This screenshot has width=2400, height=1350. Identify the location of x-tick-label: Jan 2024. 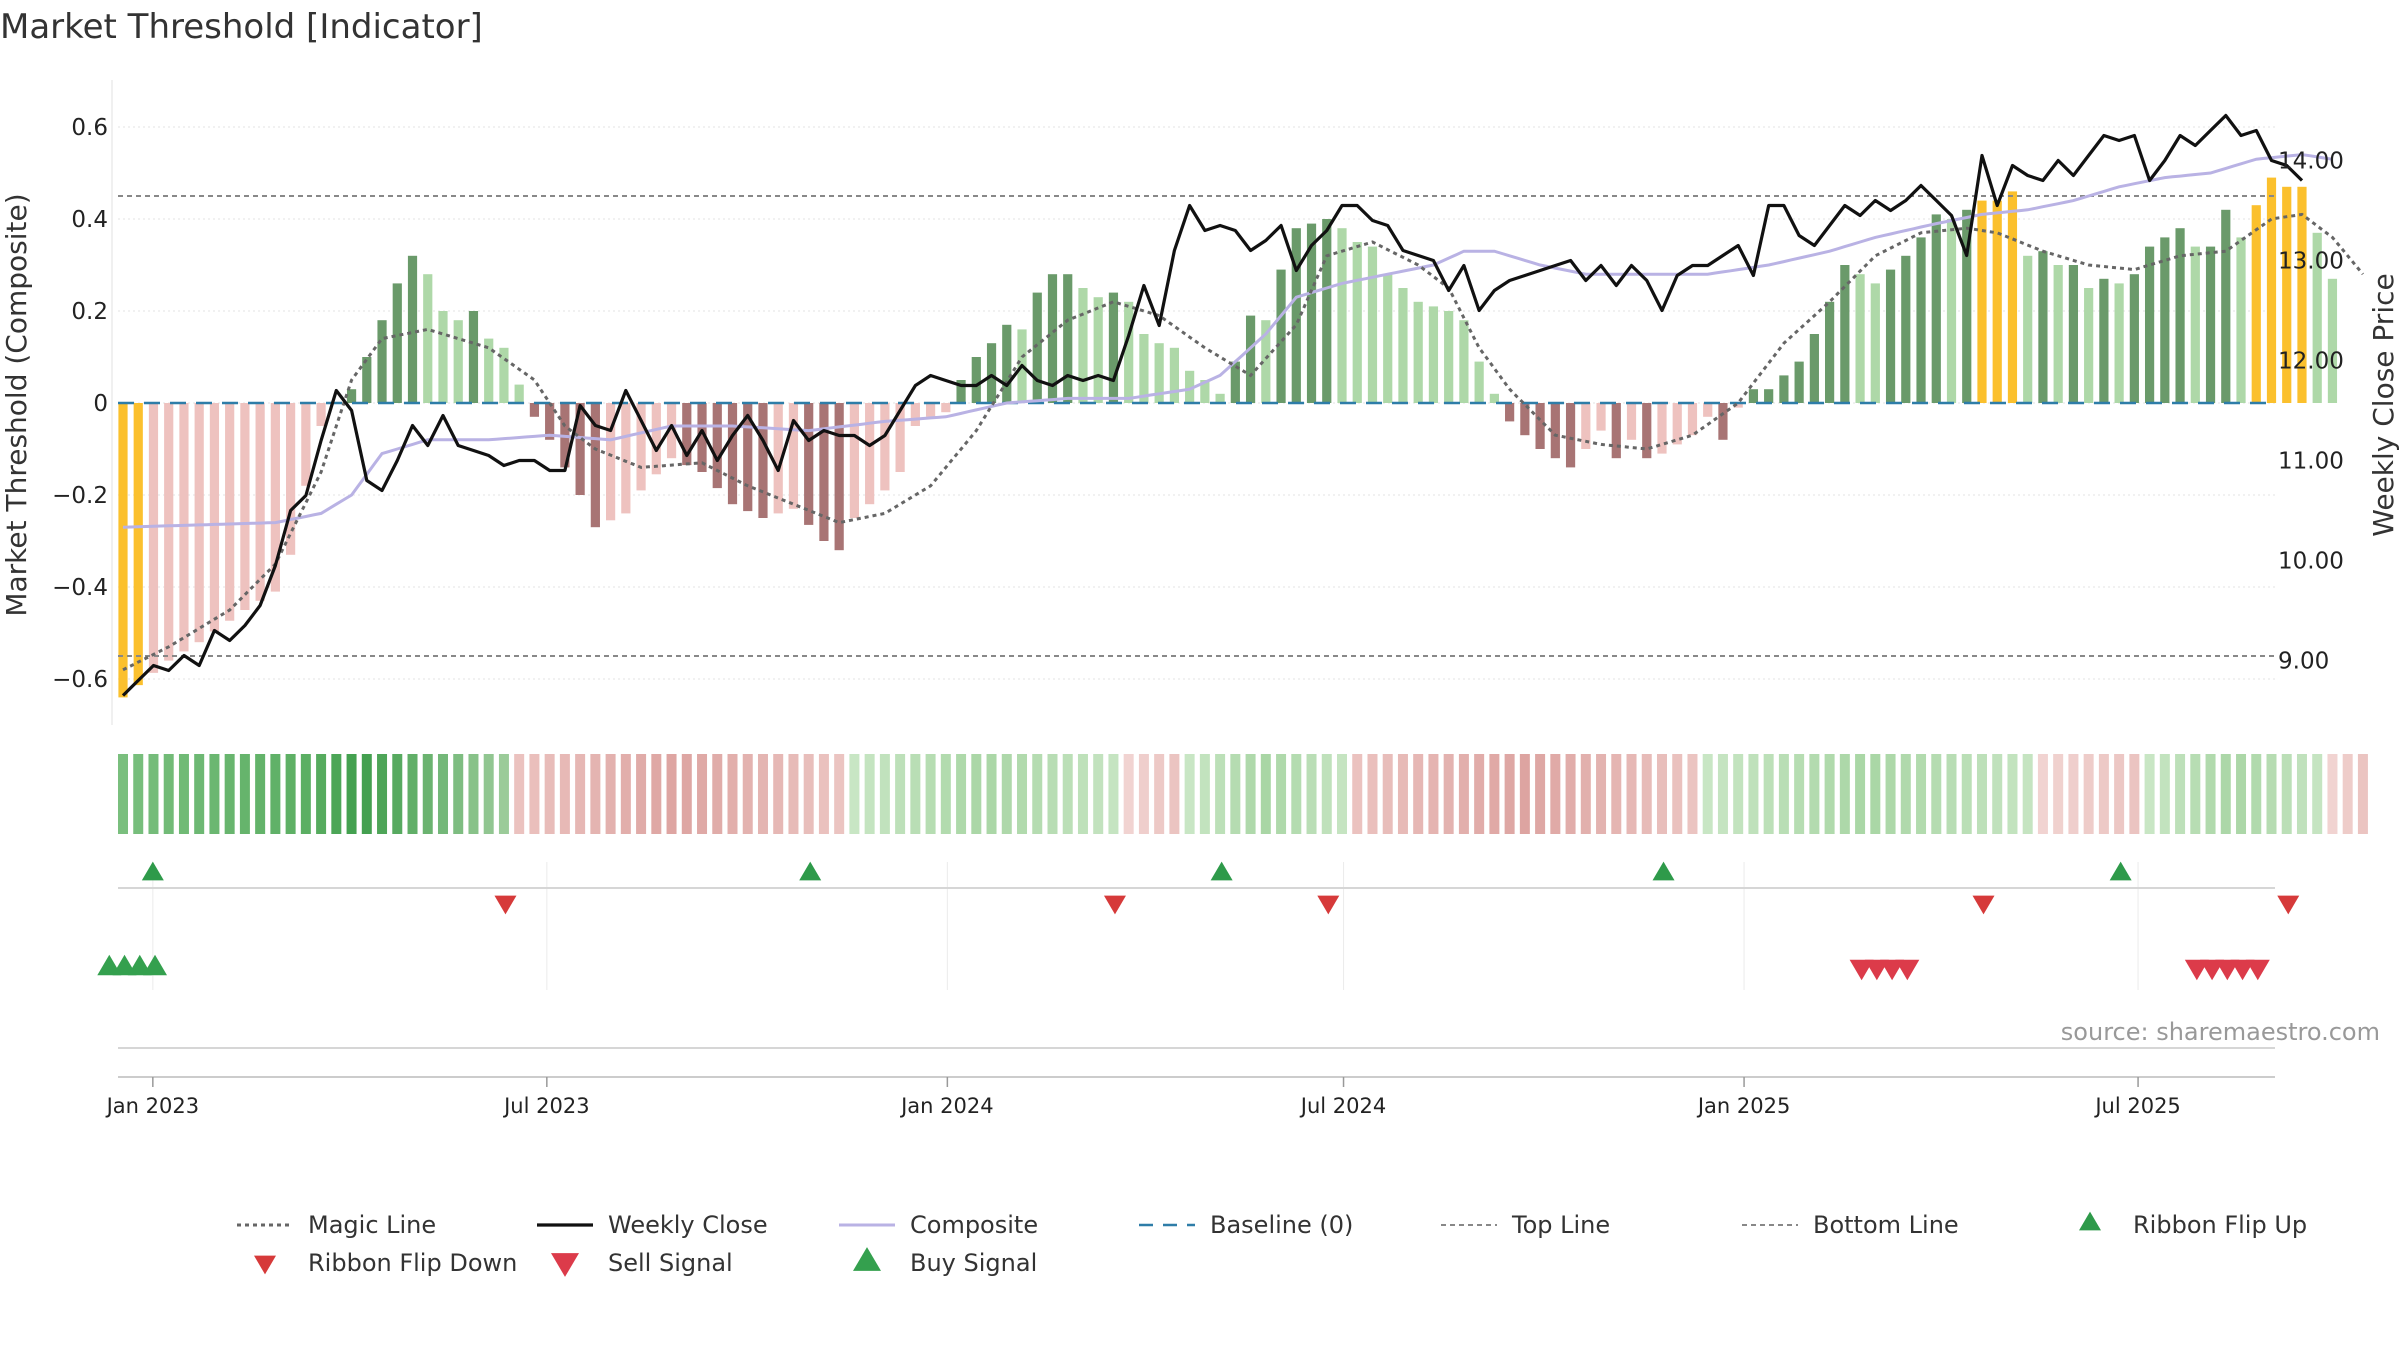
(946, 1106).